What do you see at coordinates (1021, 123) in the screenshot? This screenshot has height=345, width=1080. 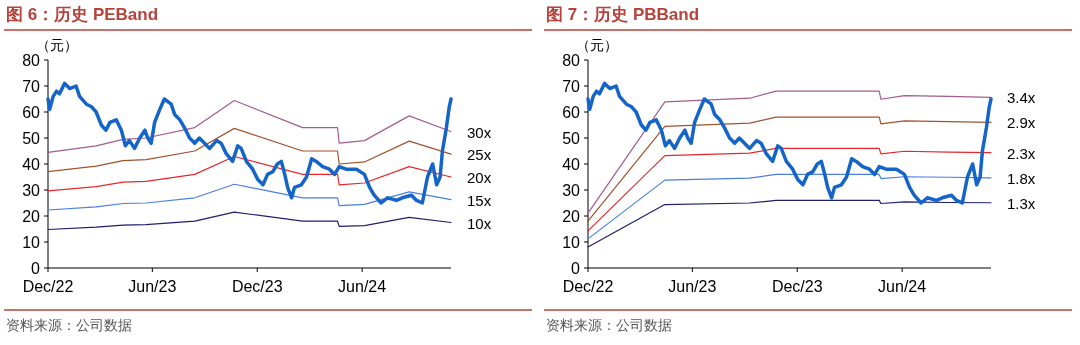 I see `series-label: 2.9x` at bounding box center [1021, 123].